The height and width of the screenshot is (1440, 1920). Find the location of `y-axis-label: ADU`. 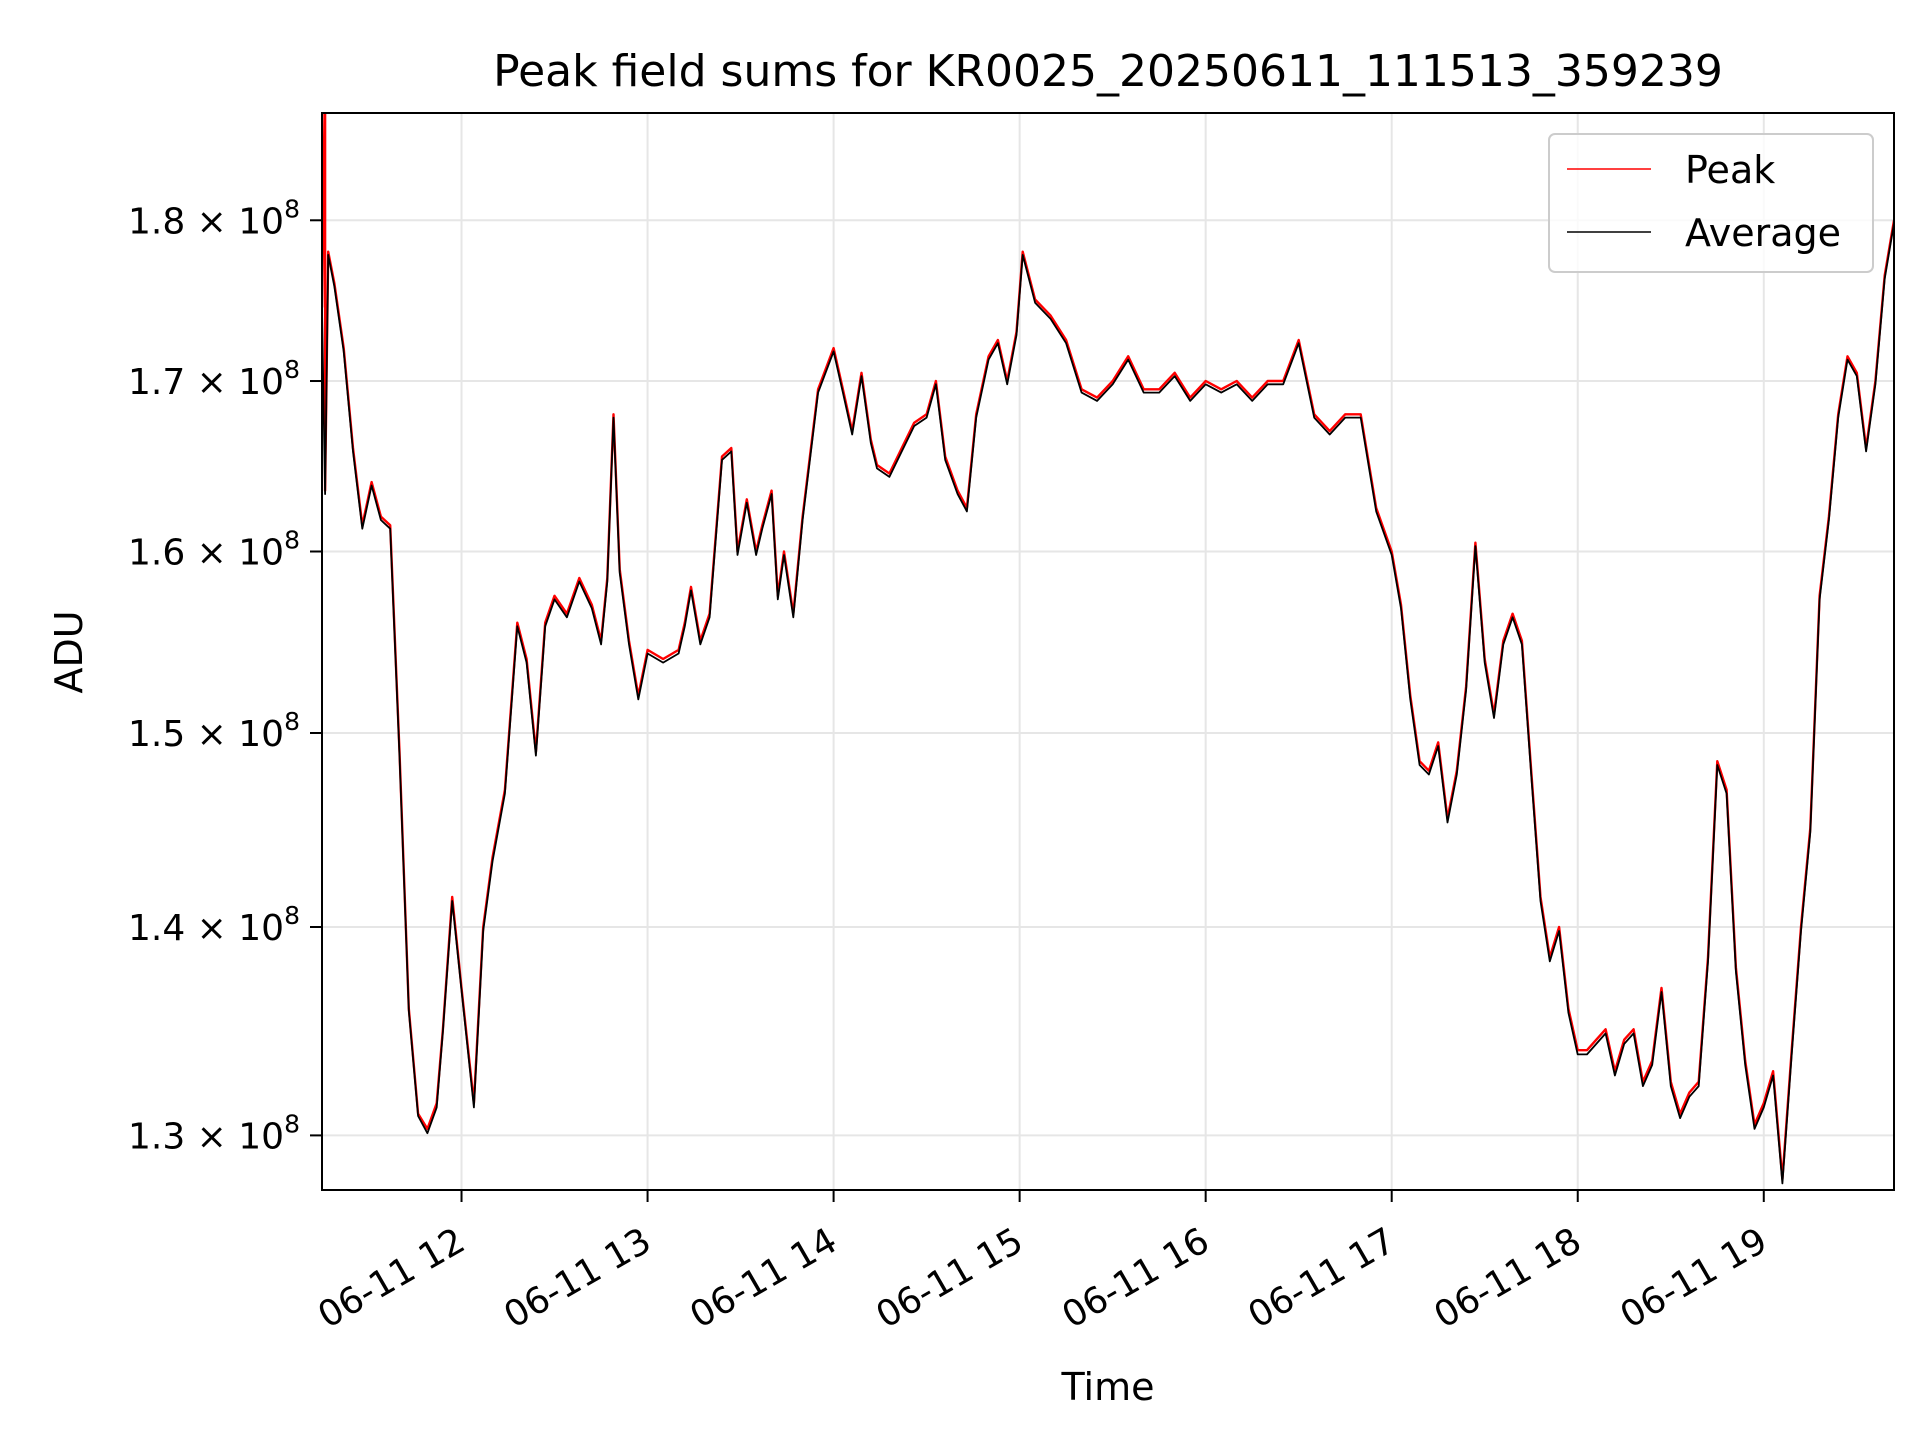

y-axis-label: ADU is located at coordinates (69, 651).